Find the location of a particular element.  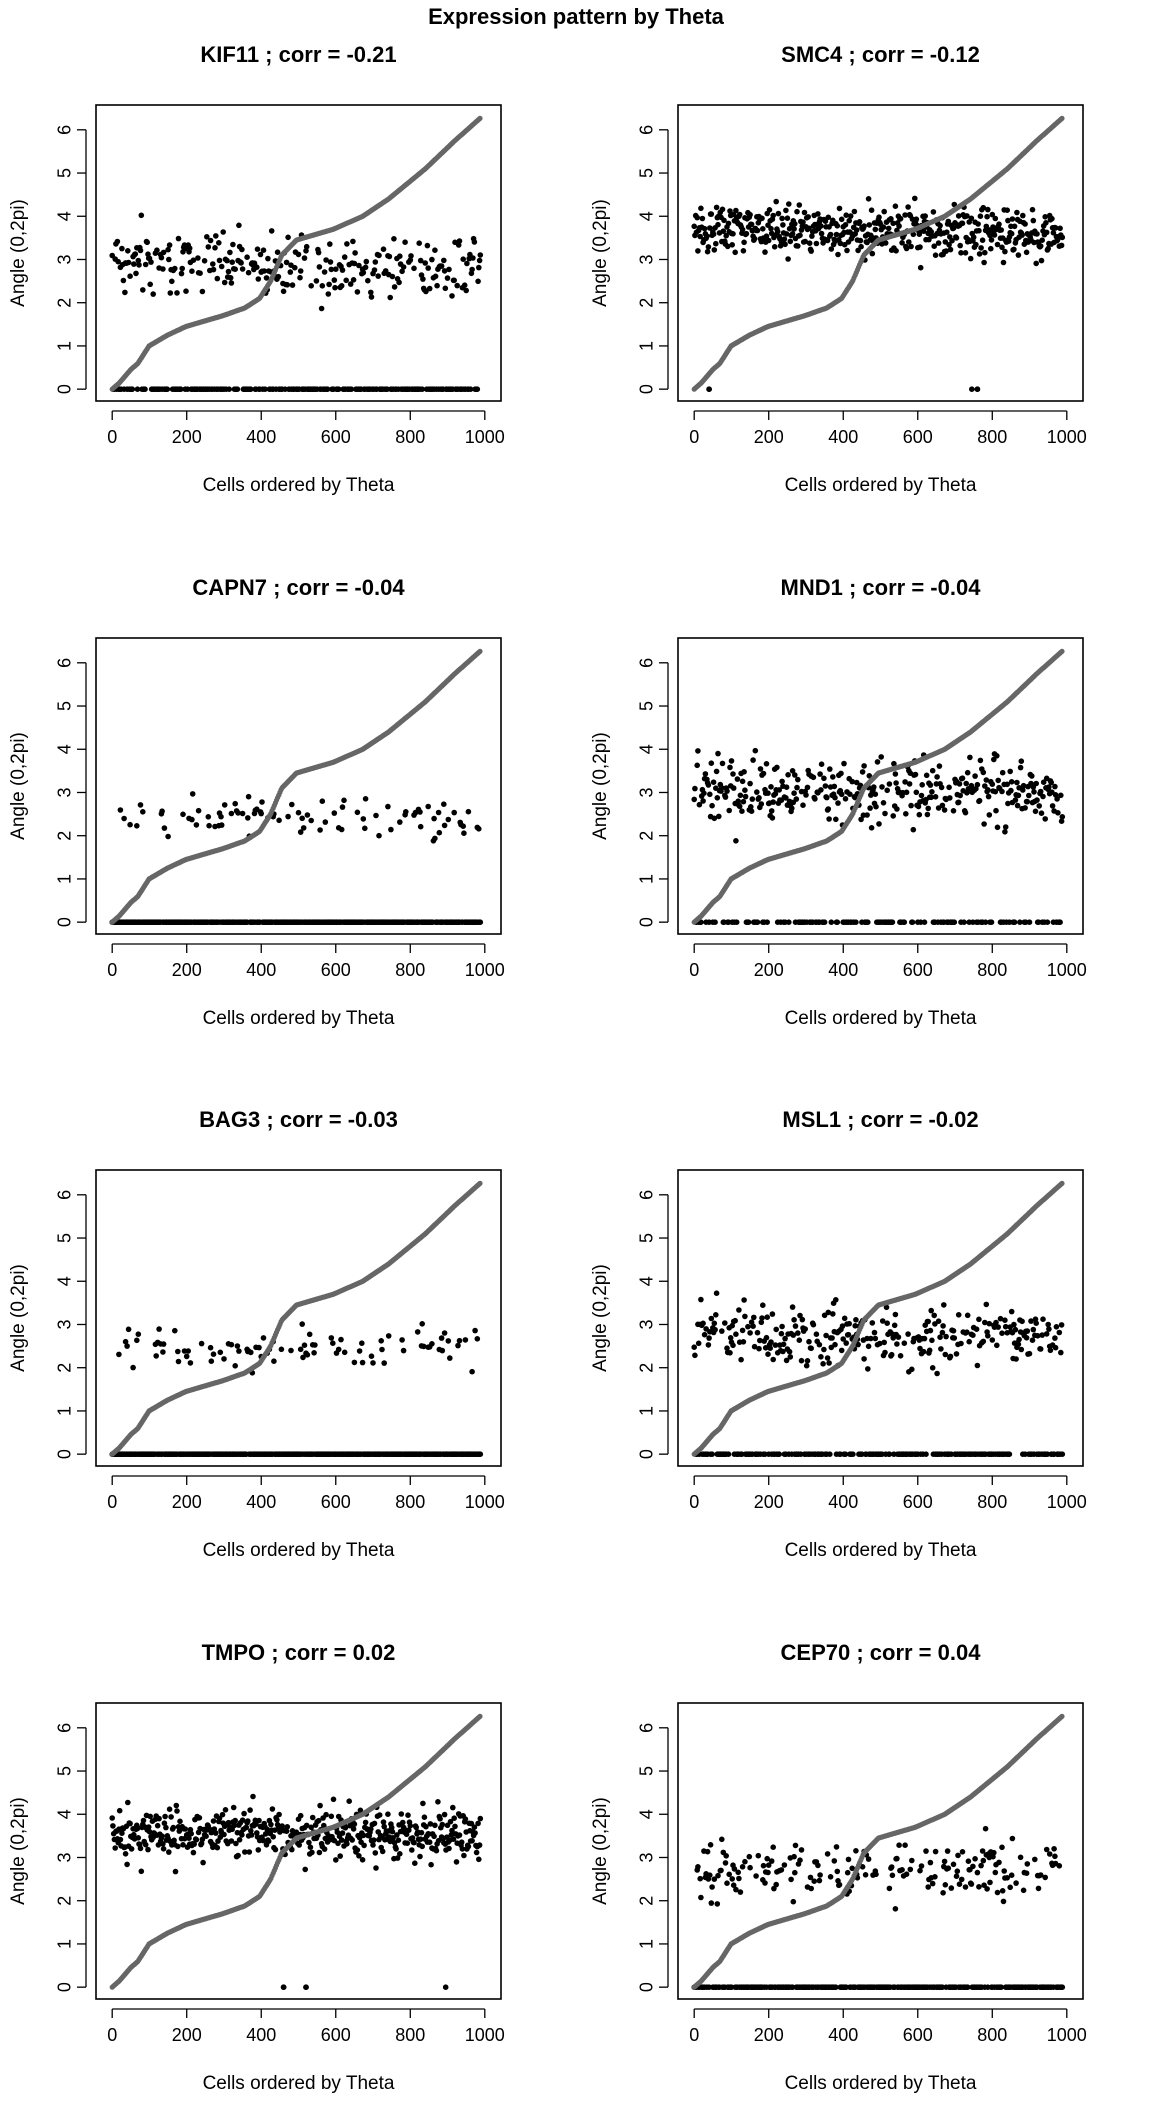

y-tick-label: 3 is located at coordinates (647, 259).